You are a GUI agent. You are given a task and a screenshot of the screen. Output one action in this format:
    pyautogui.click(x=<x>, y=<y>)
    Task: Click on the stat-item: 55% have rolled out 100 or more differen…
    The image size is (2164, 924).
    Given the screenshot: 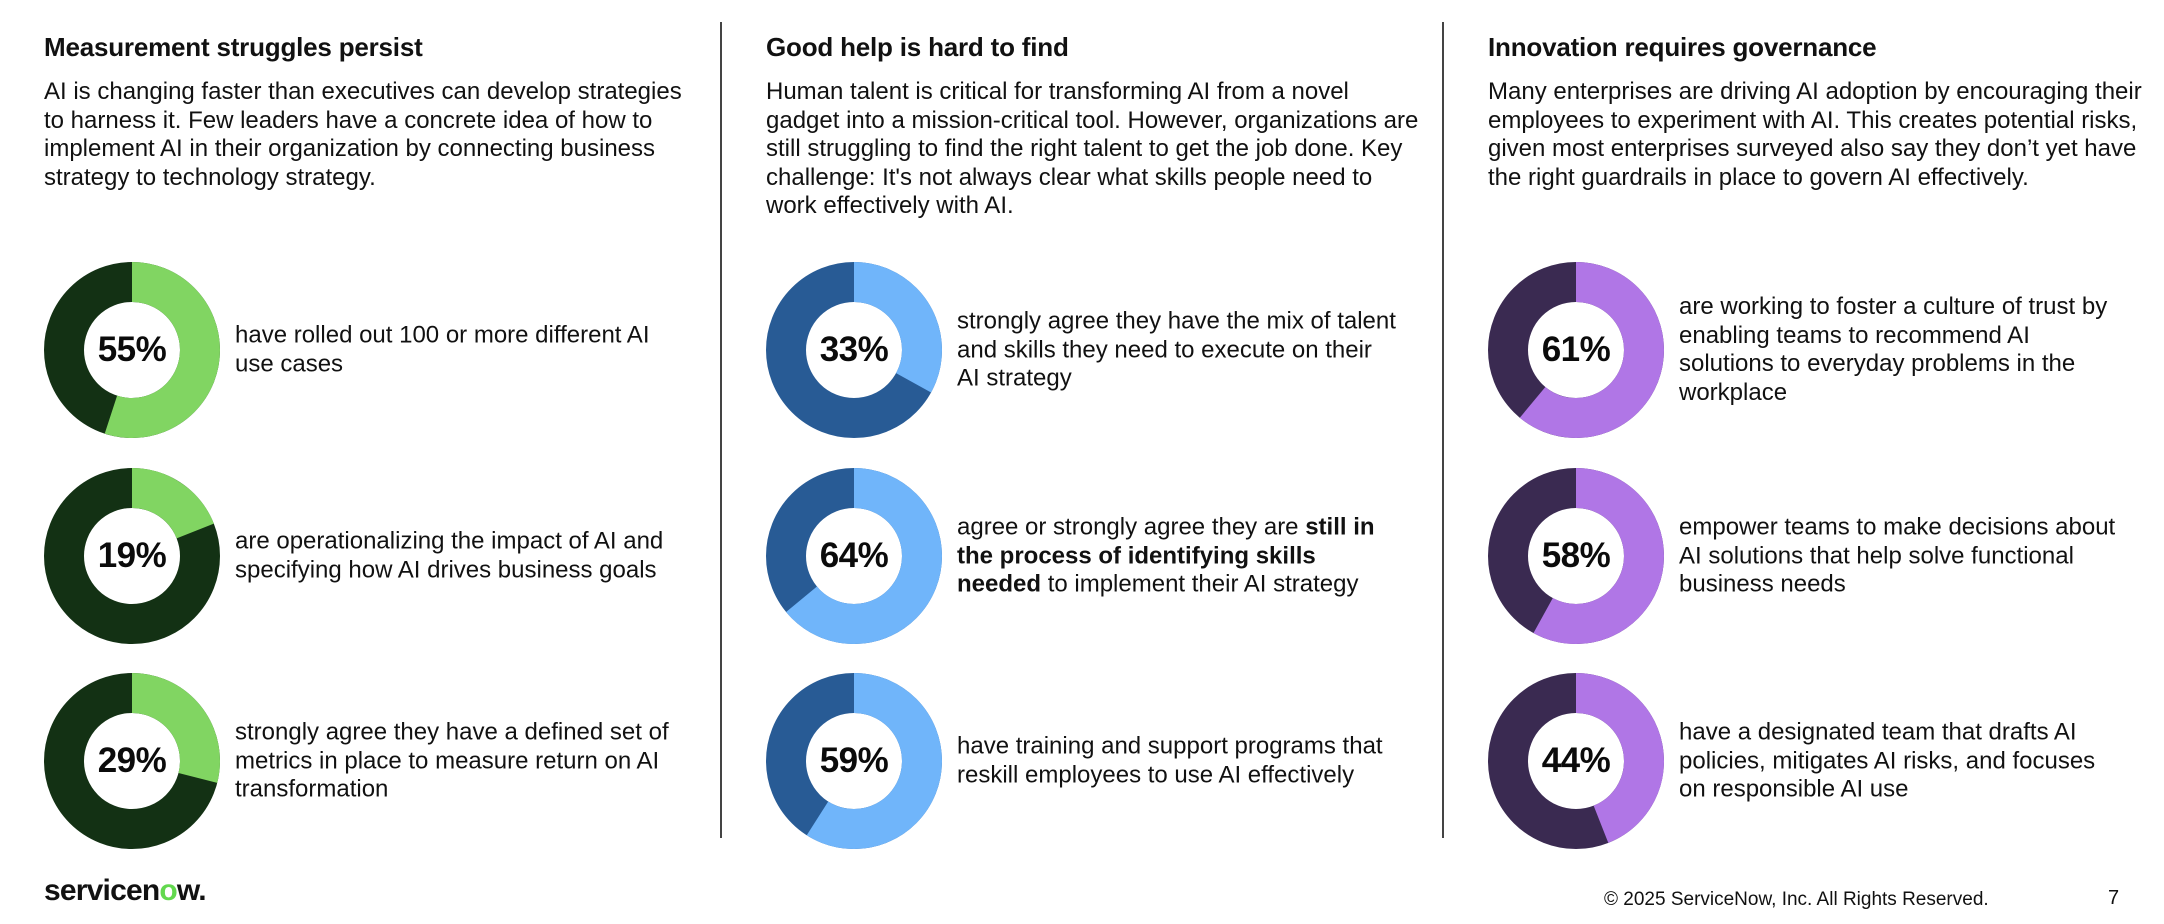 What is the action you would take?
    pyautogui.click(x=364, y=350)
    